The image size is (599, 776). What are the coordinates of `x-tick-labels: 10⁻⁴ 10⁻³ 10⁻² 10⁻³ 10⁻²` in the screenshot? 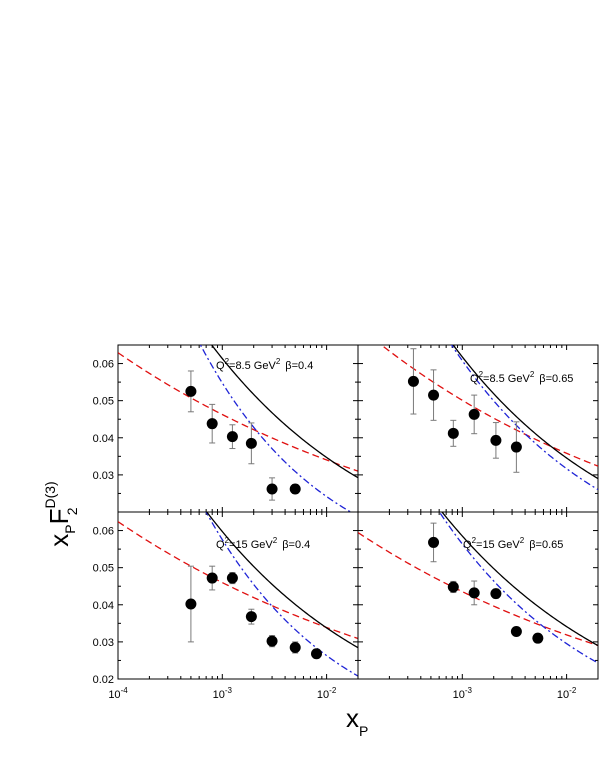 It's located at (342, 693).